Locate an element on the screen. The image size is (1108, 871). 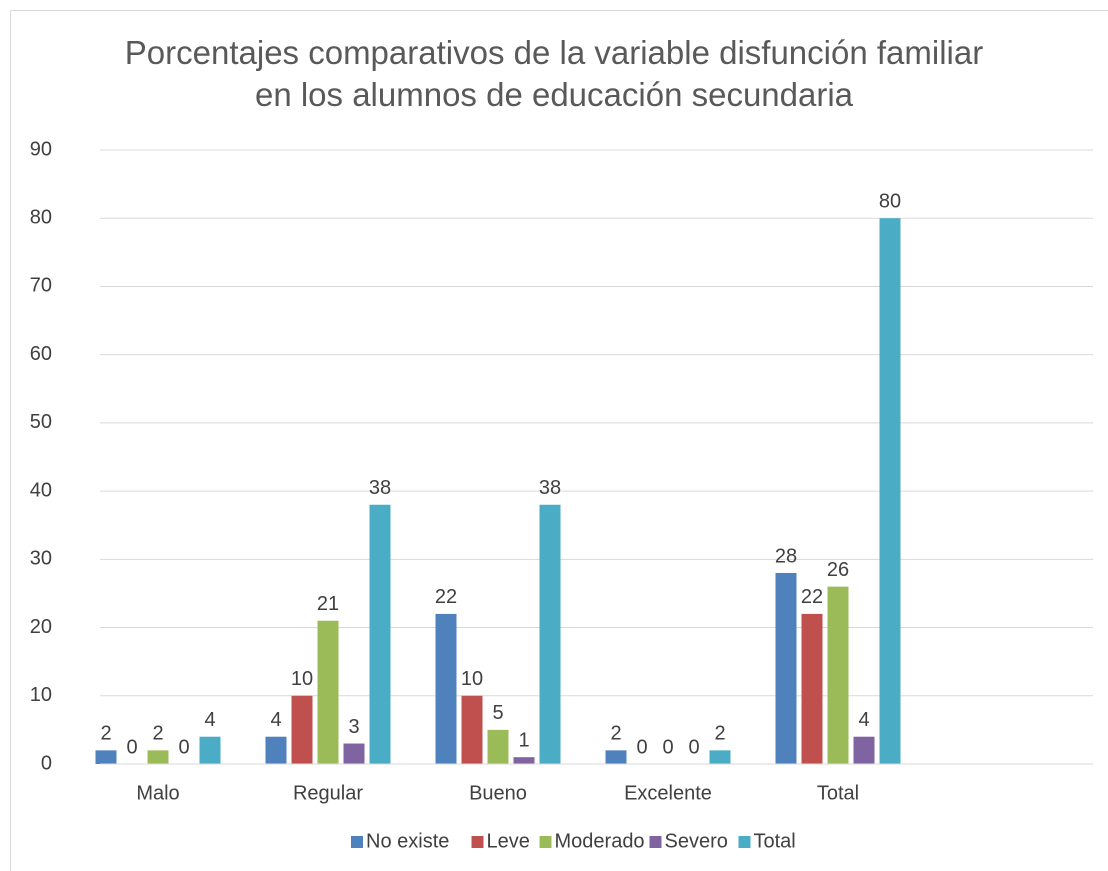
y-tick-label: 70 is located at coordinates (41, 286).